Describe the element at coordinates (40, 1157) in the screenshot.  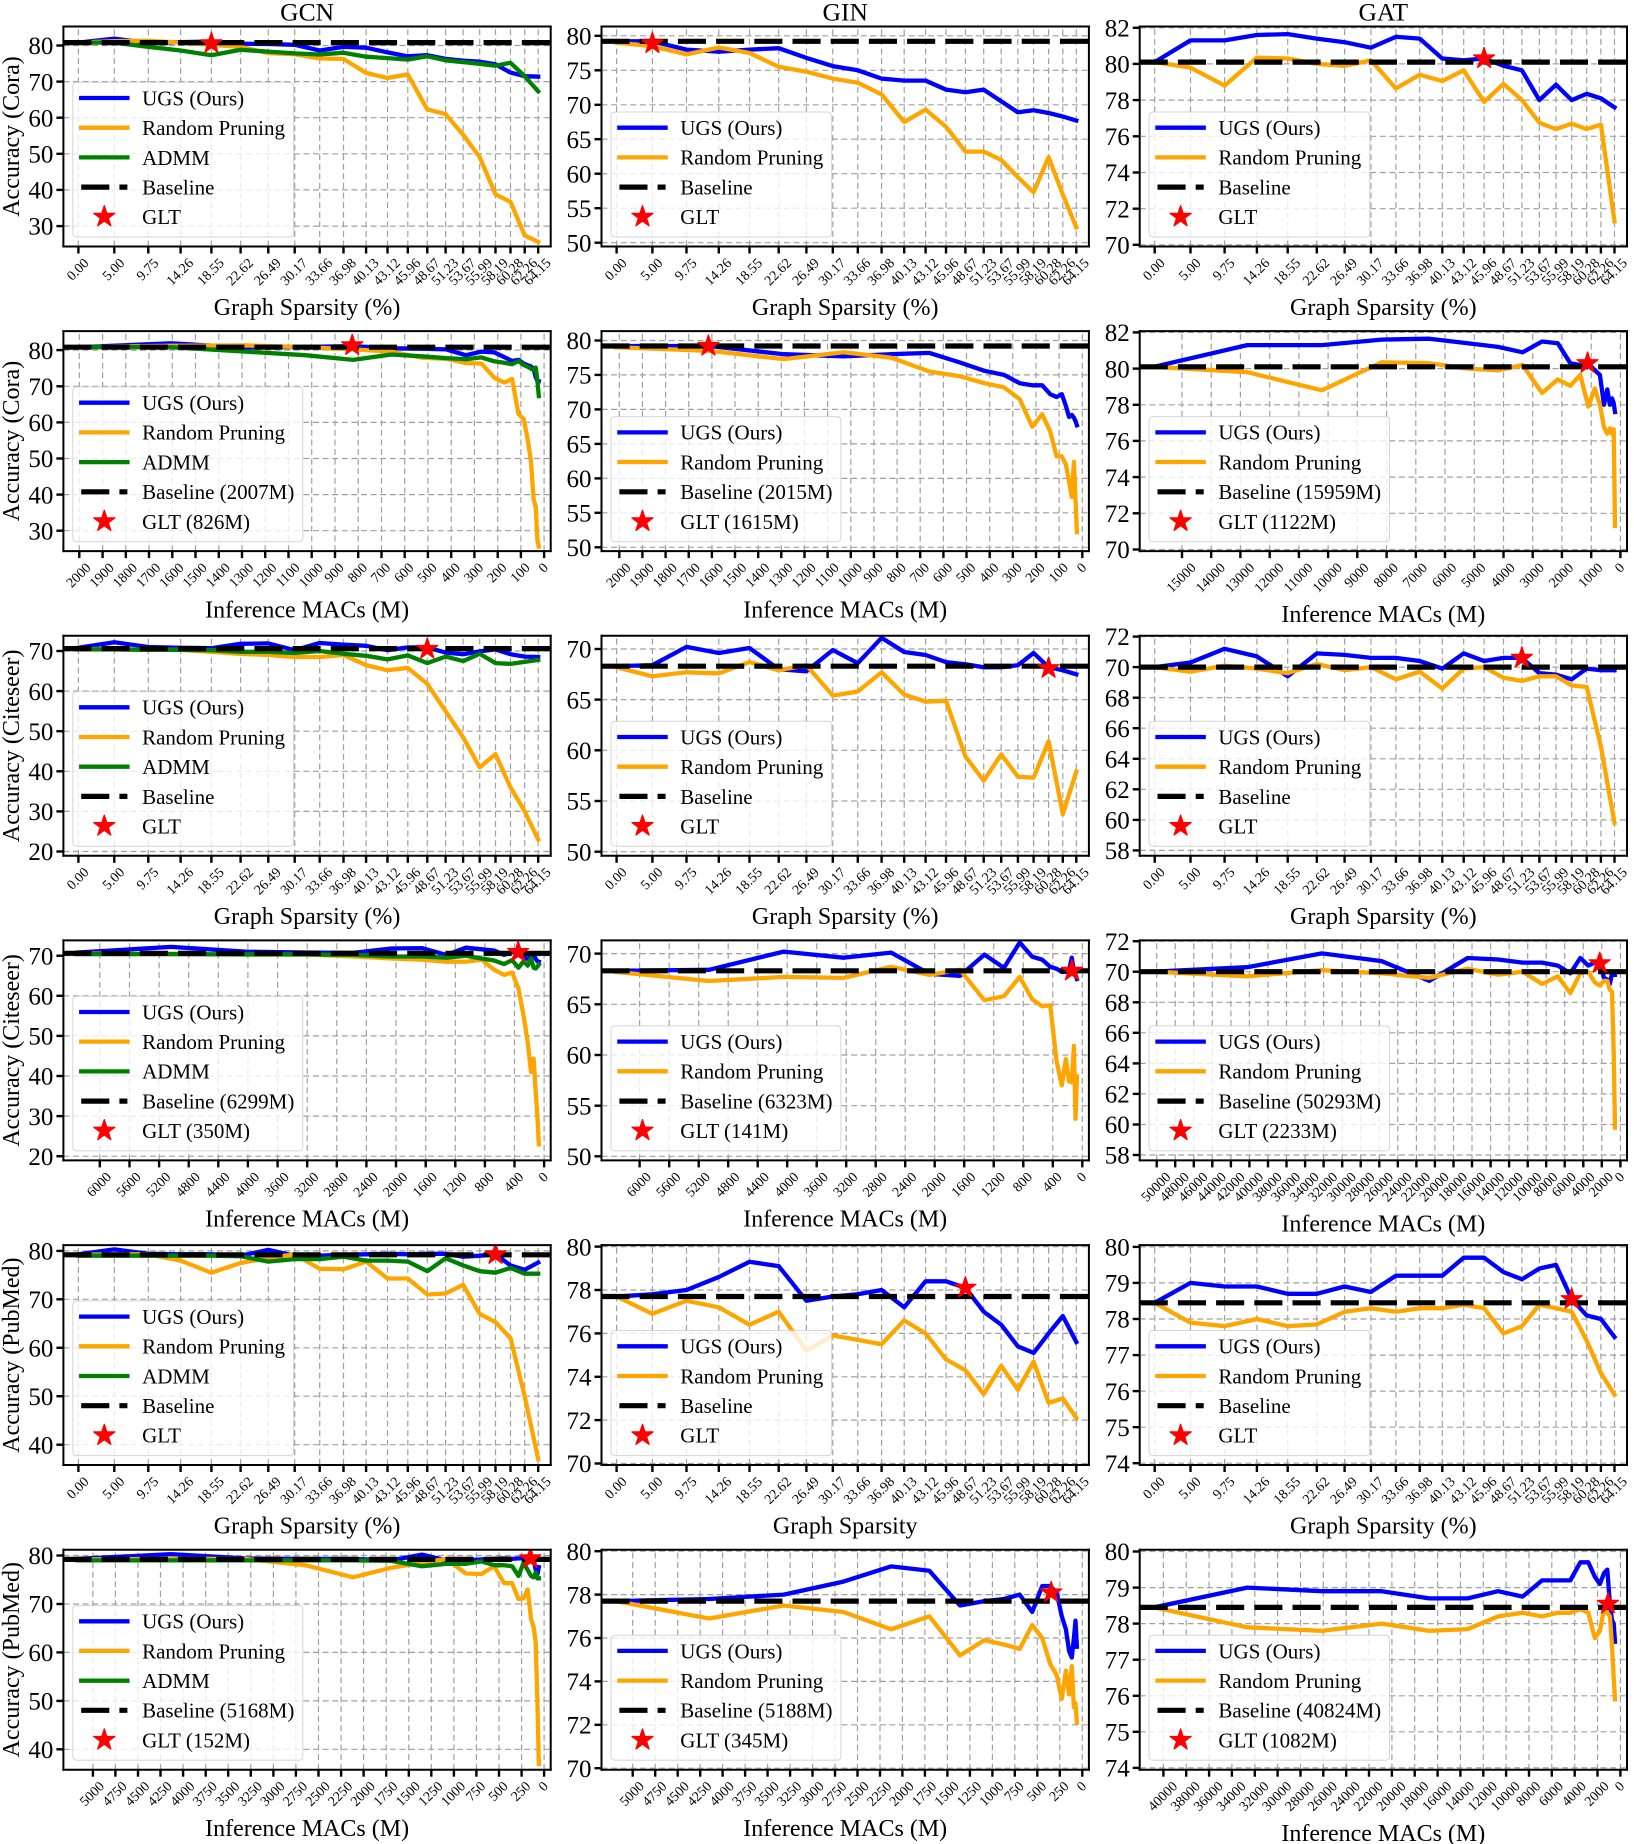
I see `svg-text: 20` at that location.